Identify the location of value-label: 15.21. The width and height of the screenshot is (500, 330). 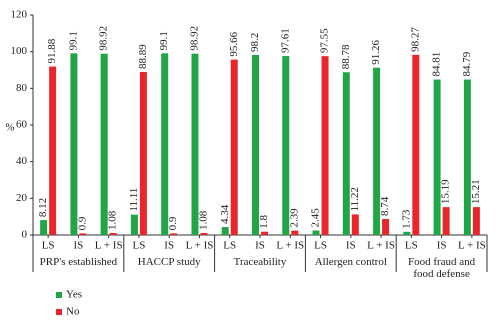
(476, 191).